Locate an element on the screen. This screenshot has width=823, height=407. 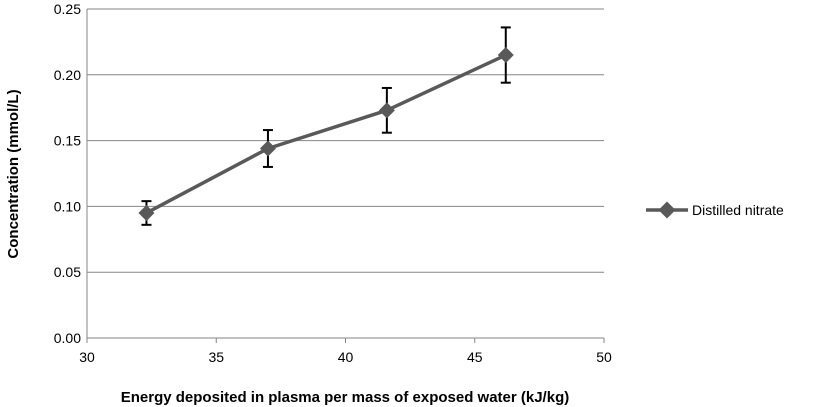
y-tick-label: 0.10 is located at coordinates (67, 206).